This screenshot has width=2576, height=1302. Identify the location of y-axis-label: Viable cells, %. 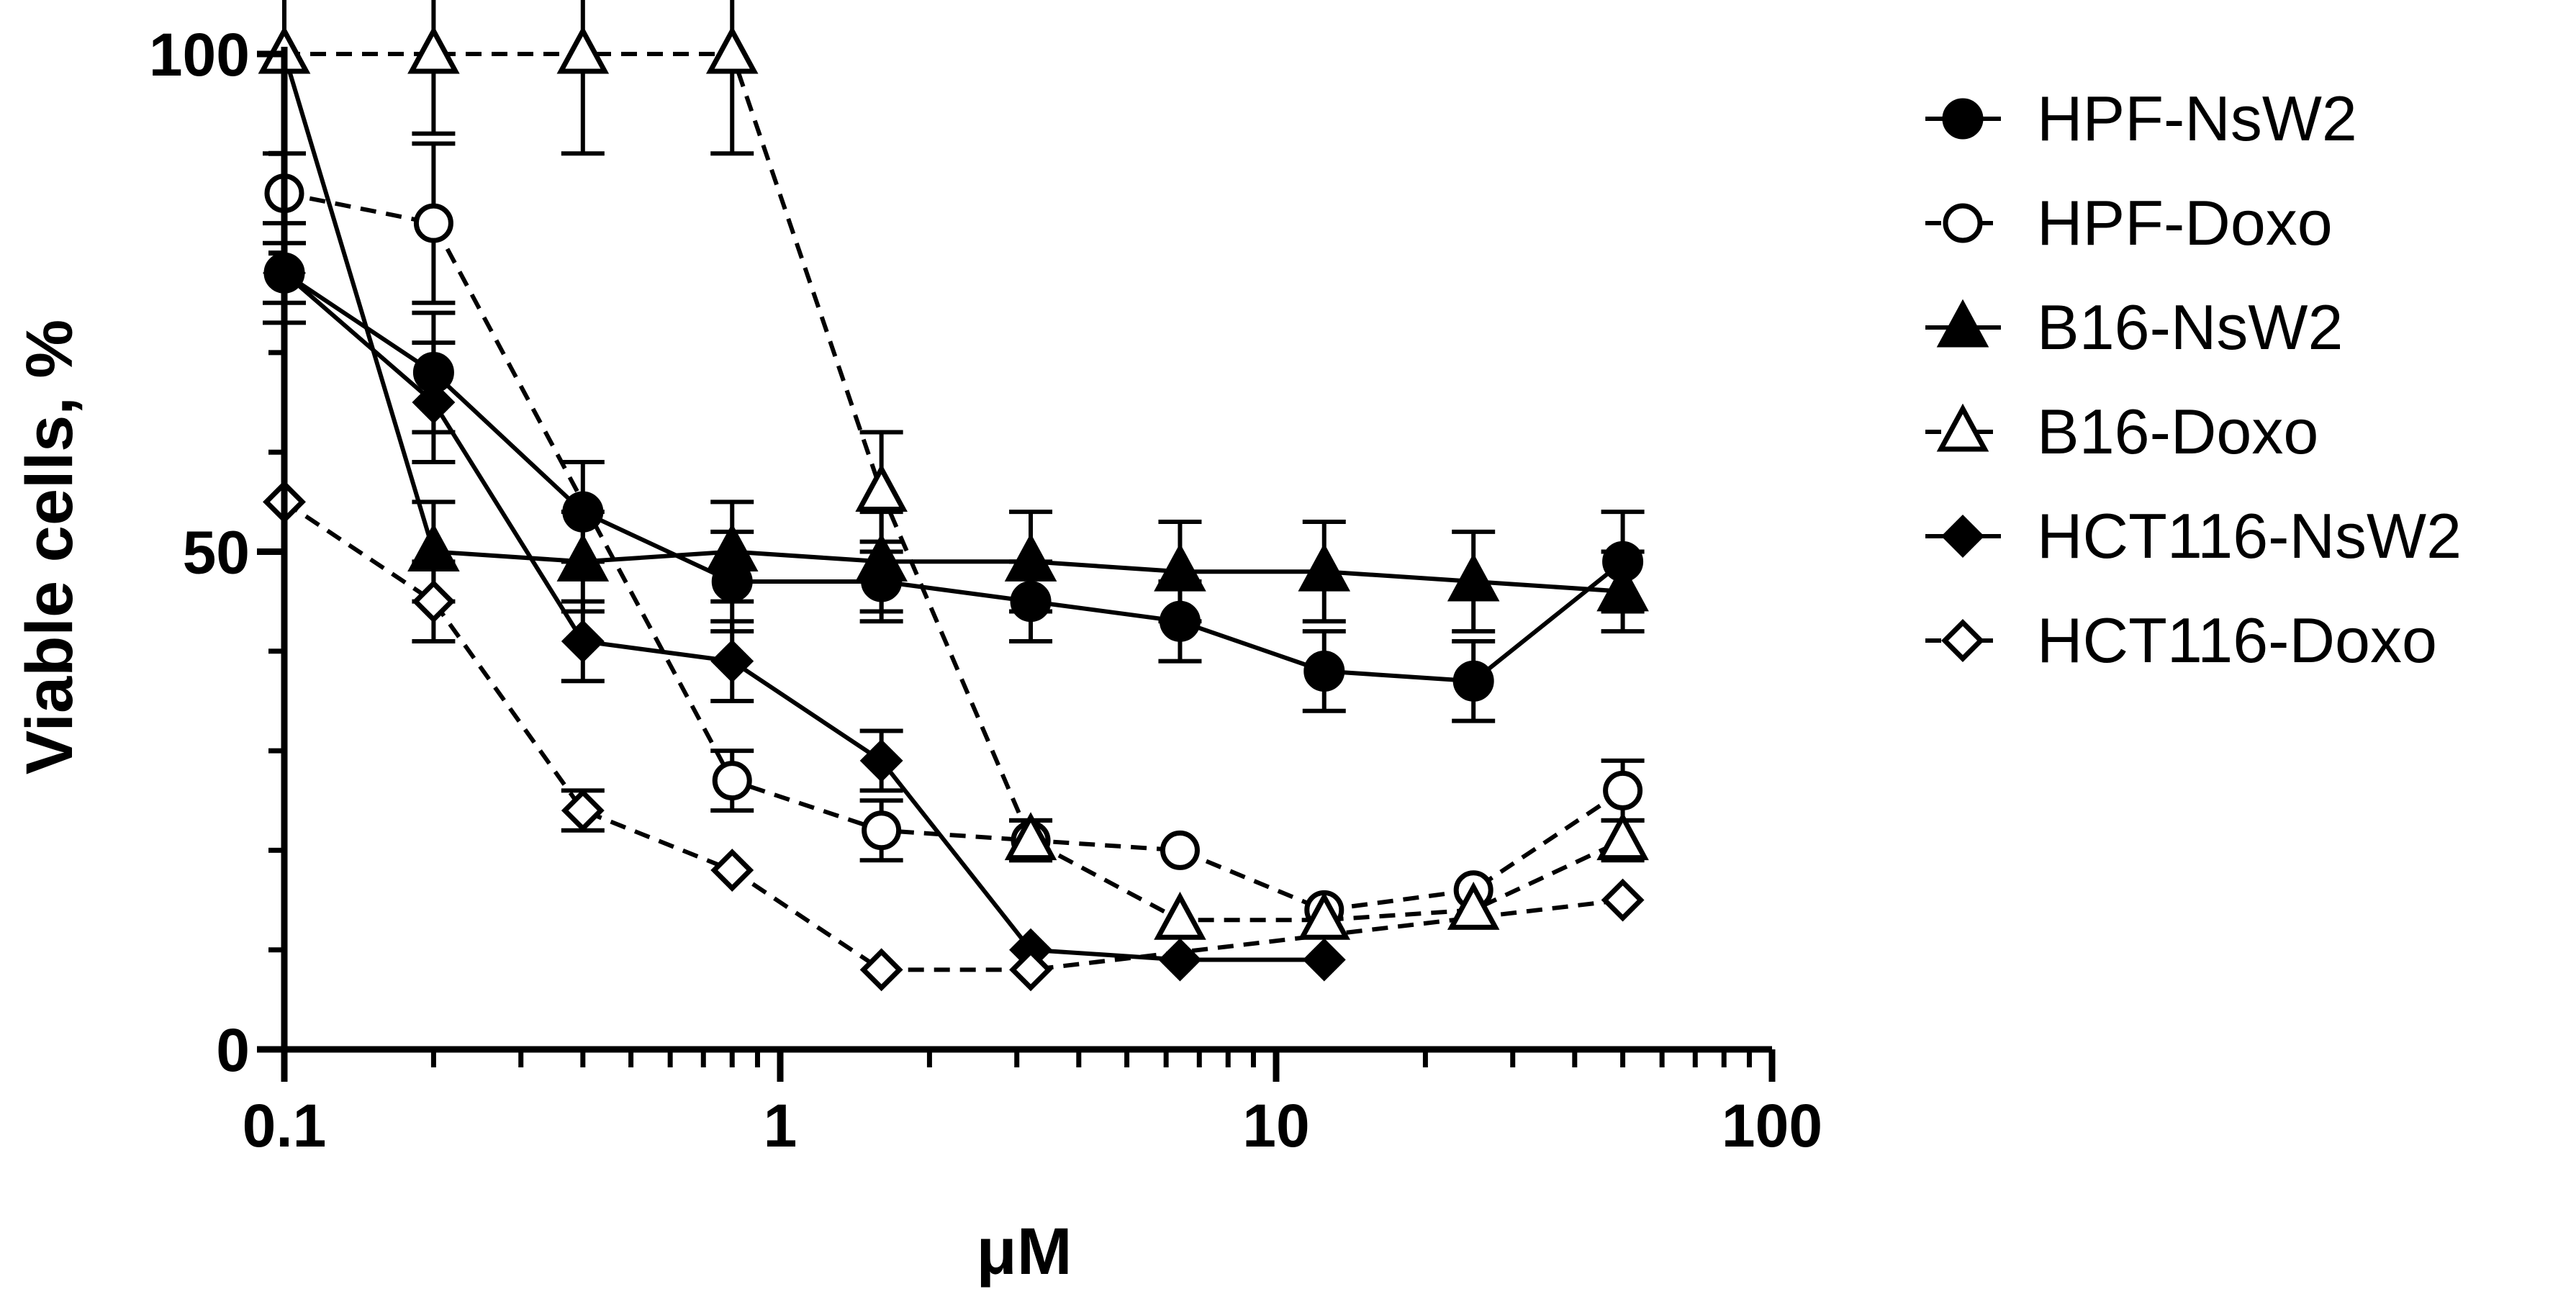
(50, 547).